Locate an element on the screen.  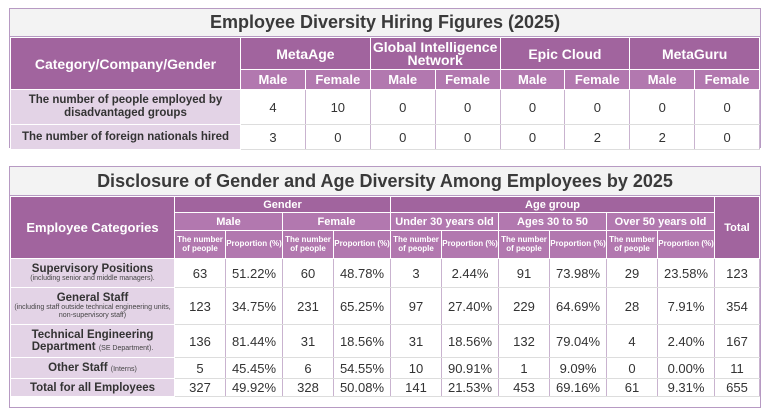
table-cell: 354 is located at coordinates (737, 306).